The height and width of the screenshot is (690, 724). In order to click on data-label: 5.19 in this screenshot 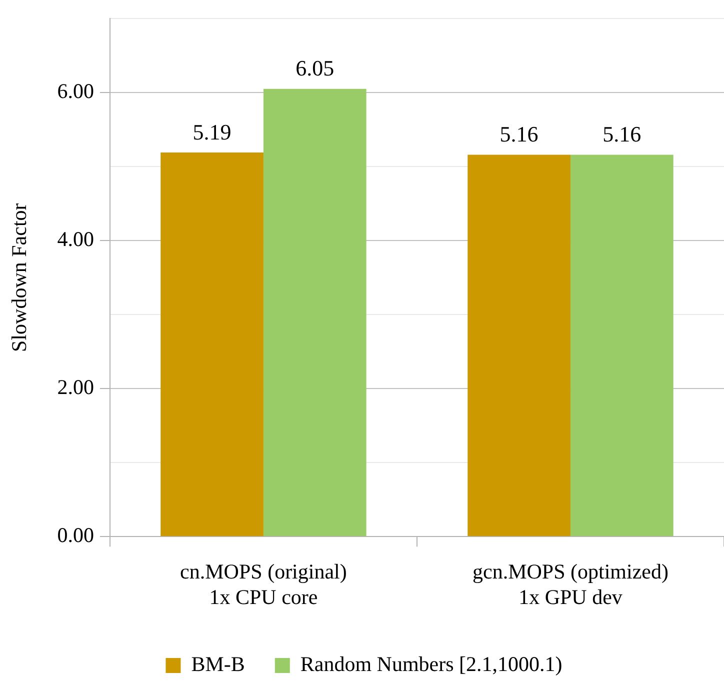, I will do `click(212, 131)`.